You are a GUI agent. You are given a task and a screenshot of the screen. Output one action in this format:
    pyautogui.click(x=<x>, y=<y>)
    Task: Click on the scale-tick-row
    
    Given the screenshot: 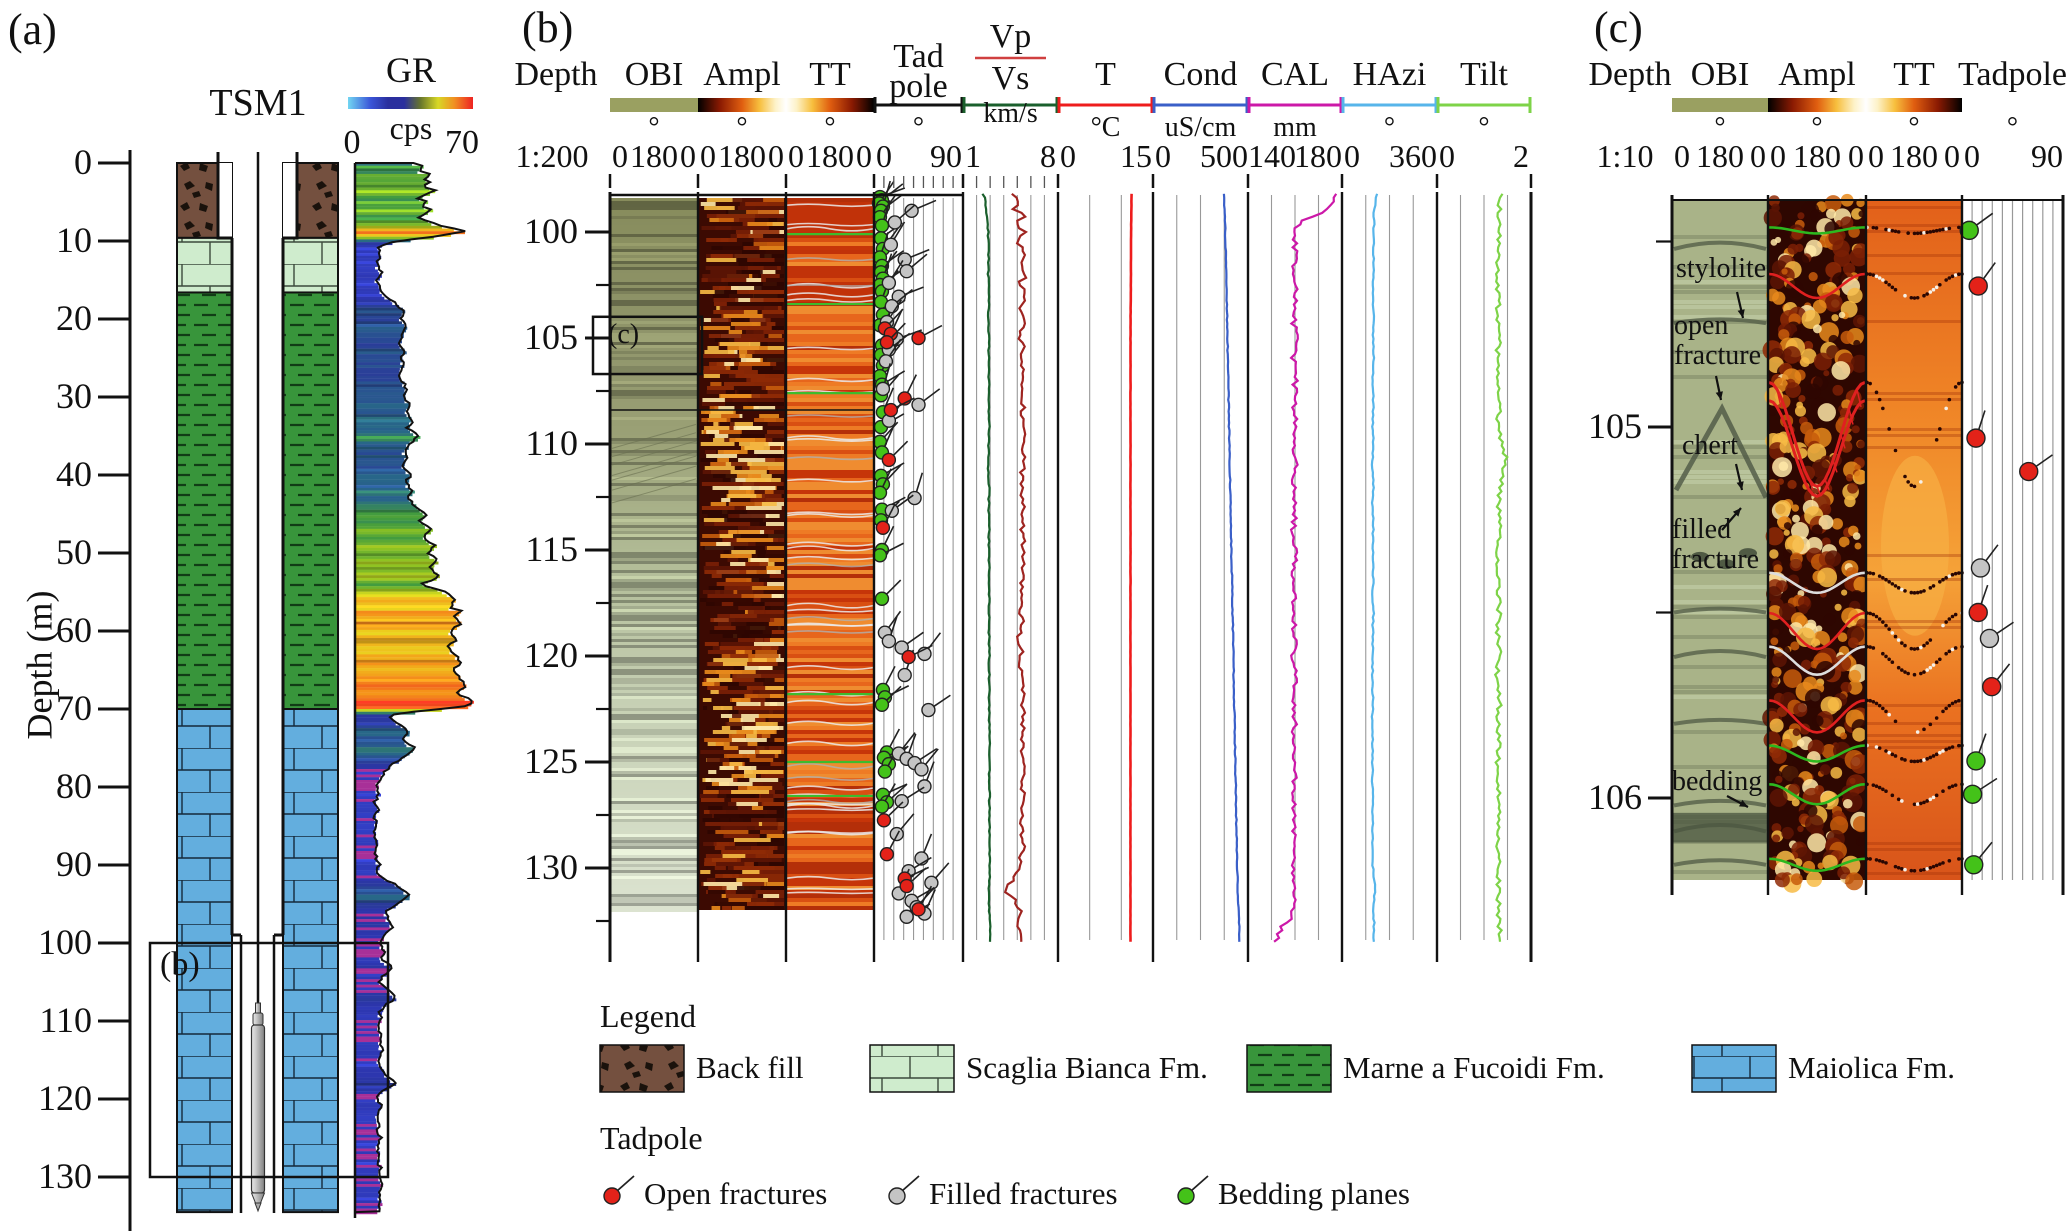 What is the action you would take?
    pyautogui.click(x=1070, y=181)
    